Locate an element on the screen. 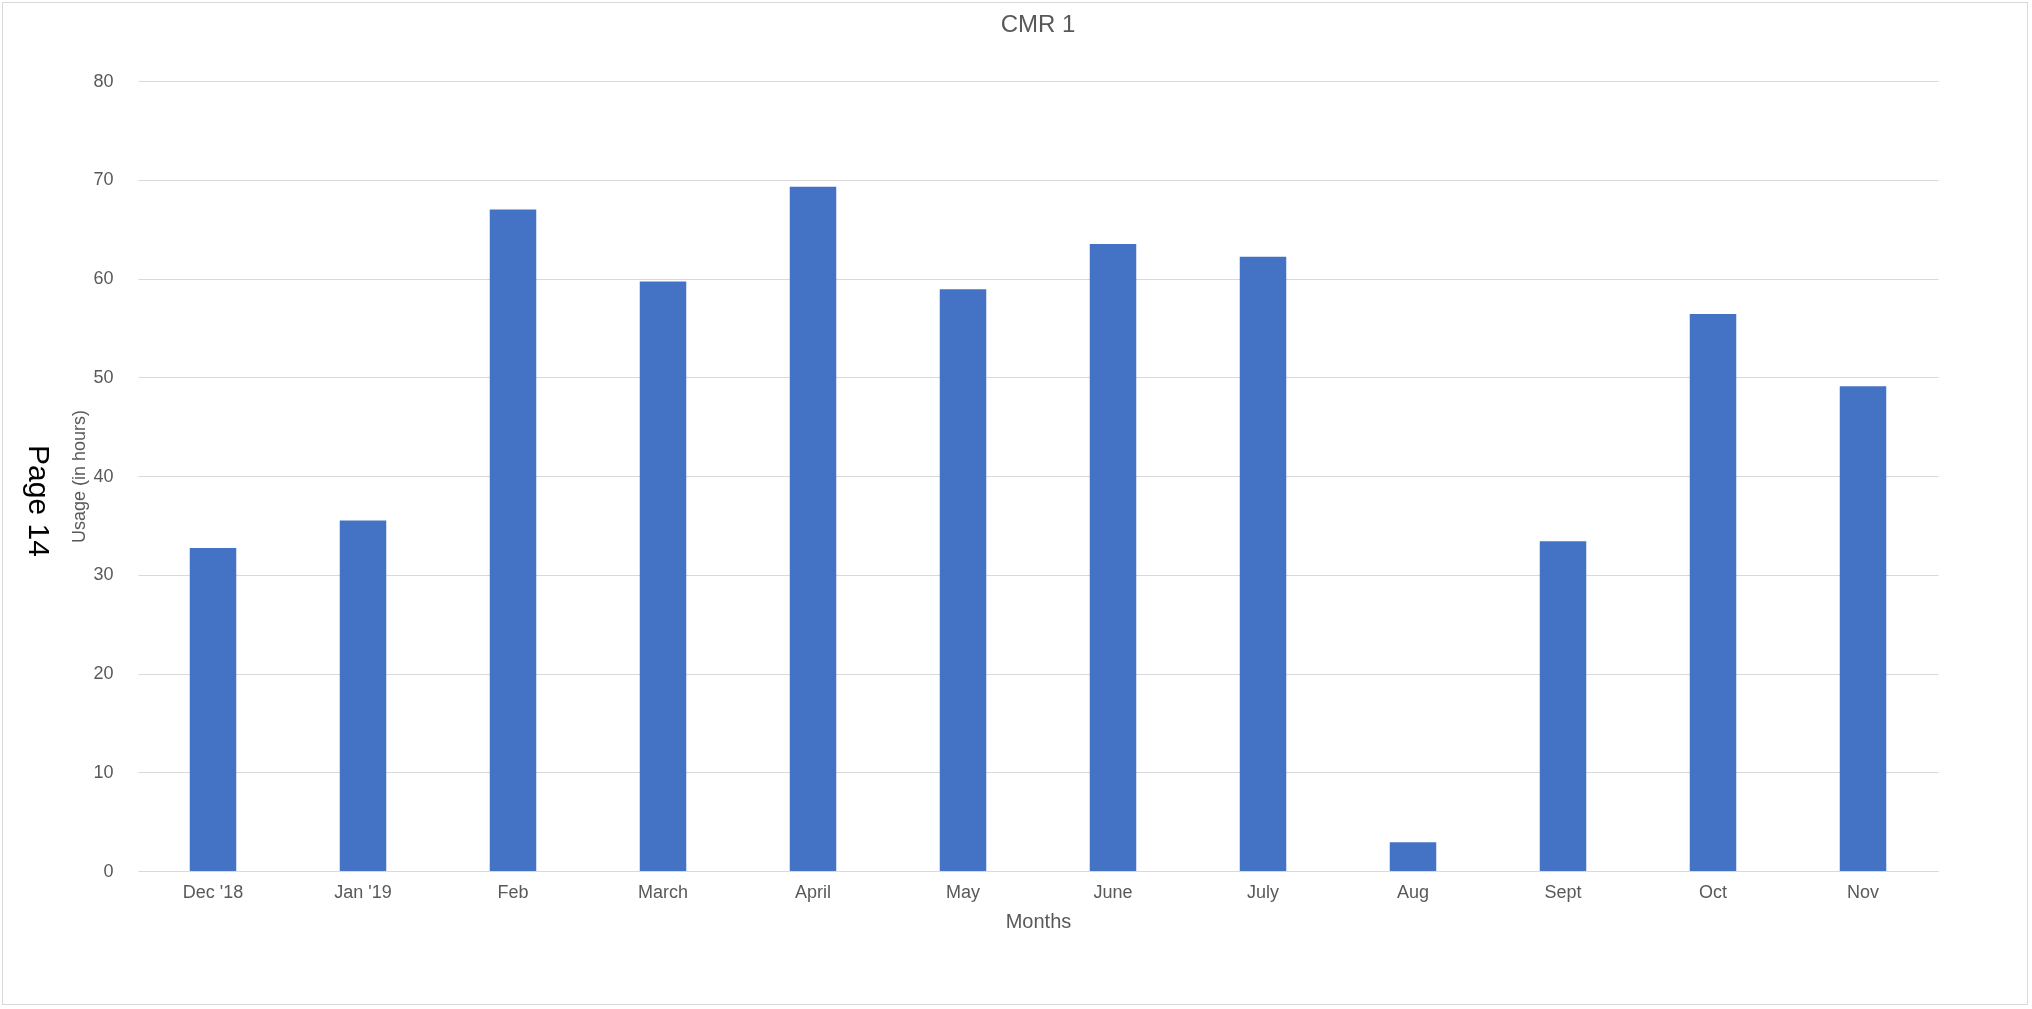  x-tick-label: Dec '18 is located at coordinates (213, 891).